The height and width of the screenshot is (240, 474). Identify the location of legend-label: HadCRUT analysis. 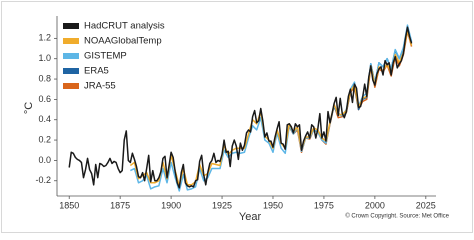
(124, 26).